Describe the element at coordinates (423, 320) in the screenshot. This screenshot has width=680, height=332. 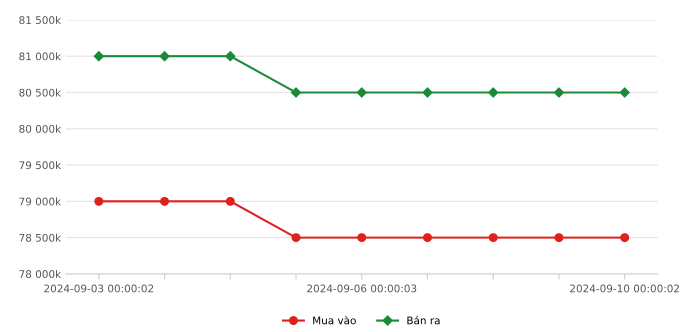
I see `legend-label: Bán ra` at that location.